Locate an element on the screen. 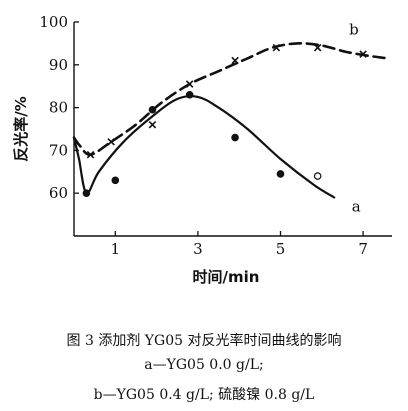  x-tick-label-7: 7 is located at coordinates (363, 249).